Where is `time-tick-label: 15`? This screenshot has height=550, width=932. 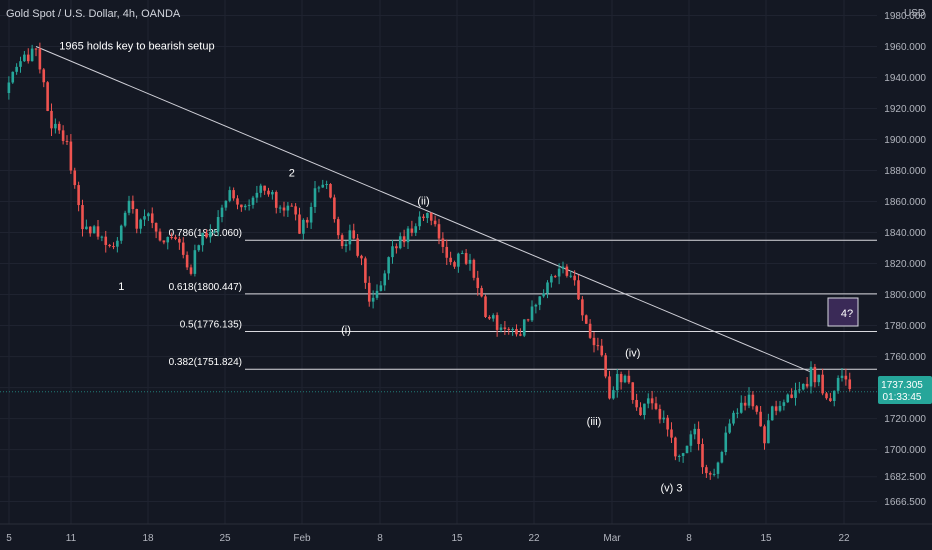 time-tick-label: 15 is located at coordinates (766, 538).